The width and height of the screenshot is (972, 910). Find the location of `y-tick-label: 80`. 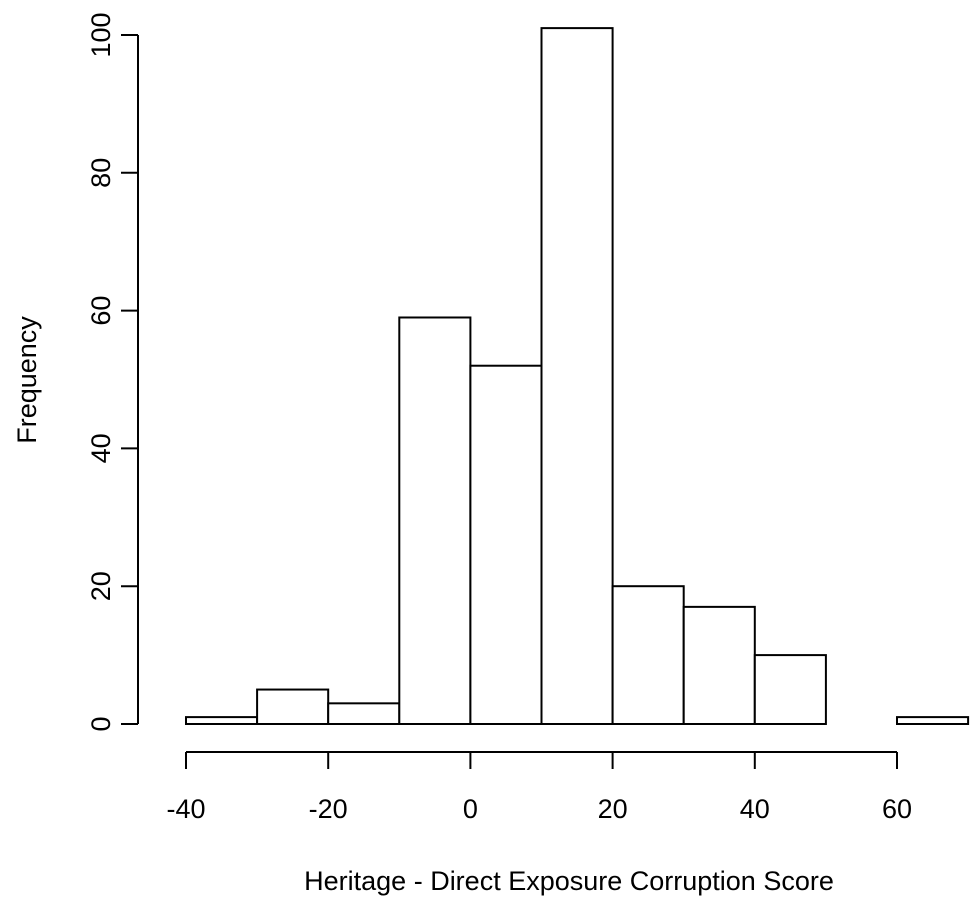

y-tick-label: 80 is located at coordinates (101, 173).